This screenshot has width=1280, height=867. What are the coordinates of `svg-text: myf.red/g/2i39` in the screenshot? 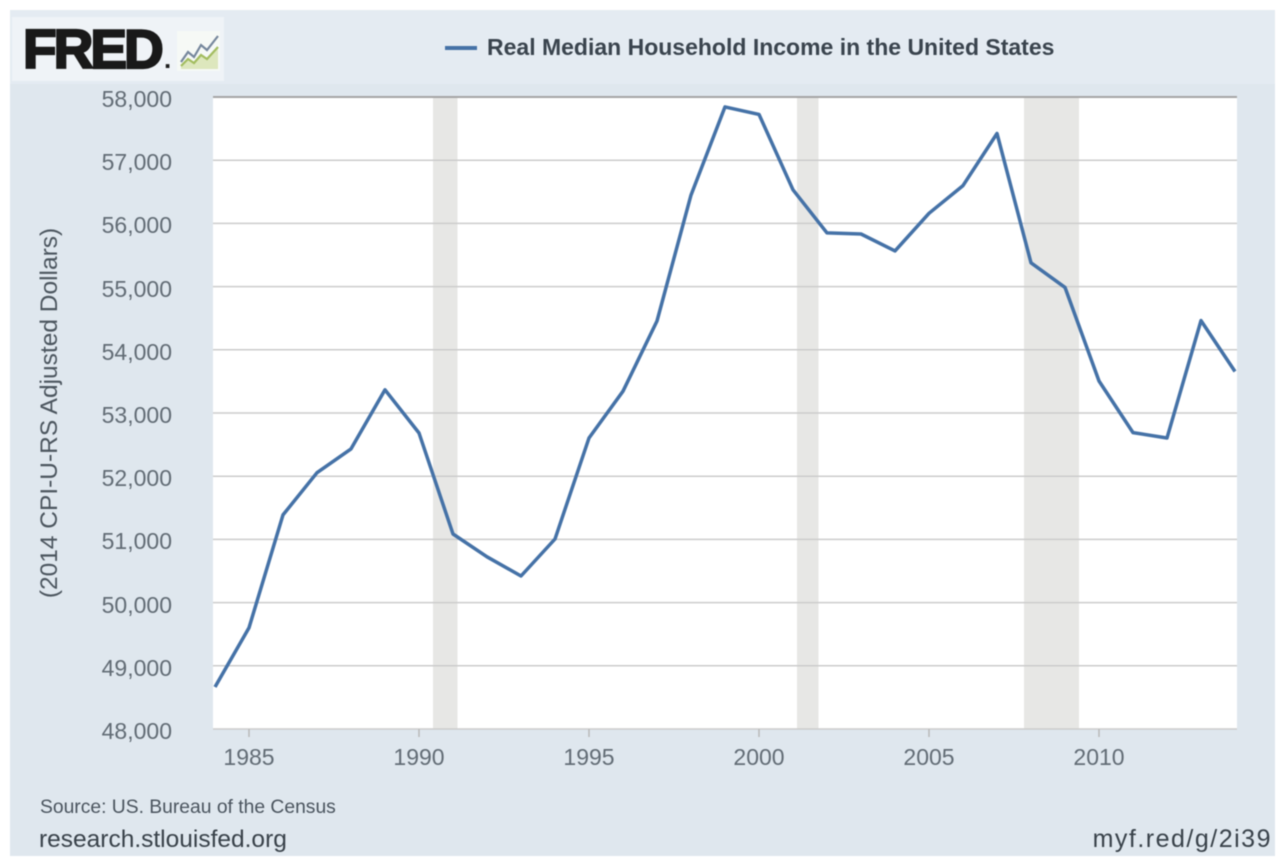 It's located at (1182, 839).